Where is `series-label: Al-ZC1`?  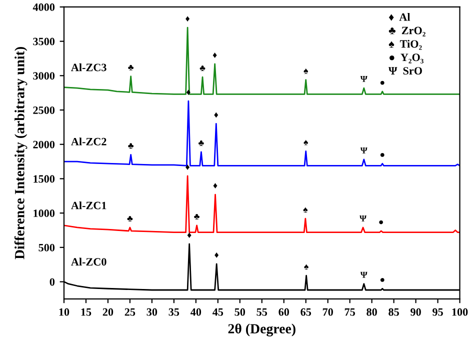
series-label: Al-ZC1 is located at coordinates (88, 205).